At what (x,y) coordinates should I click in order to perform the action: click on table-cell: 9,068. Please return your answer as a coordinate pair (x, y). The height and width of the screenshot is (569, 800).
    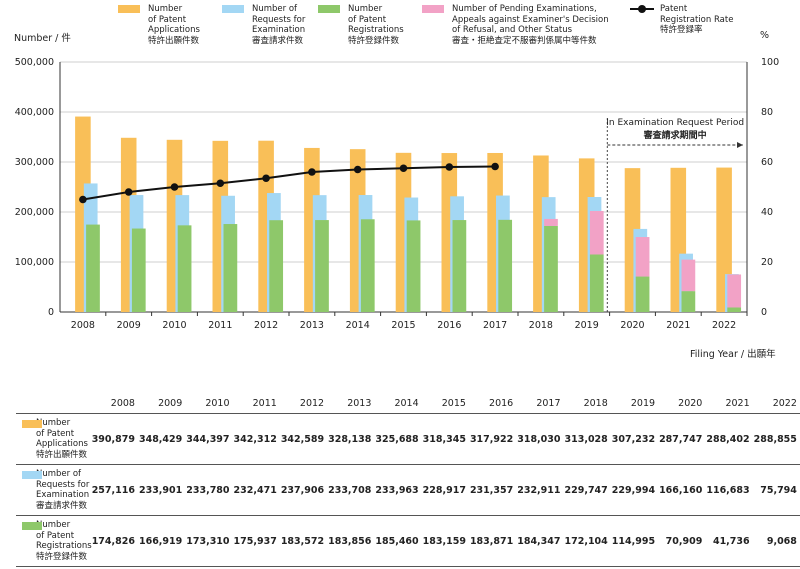
    Looking at the image, I should click on (776, 541).